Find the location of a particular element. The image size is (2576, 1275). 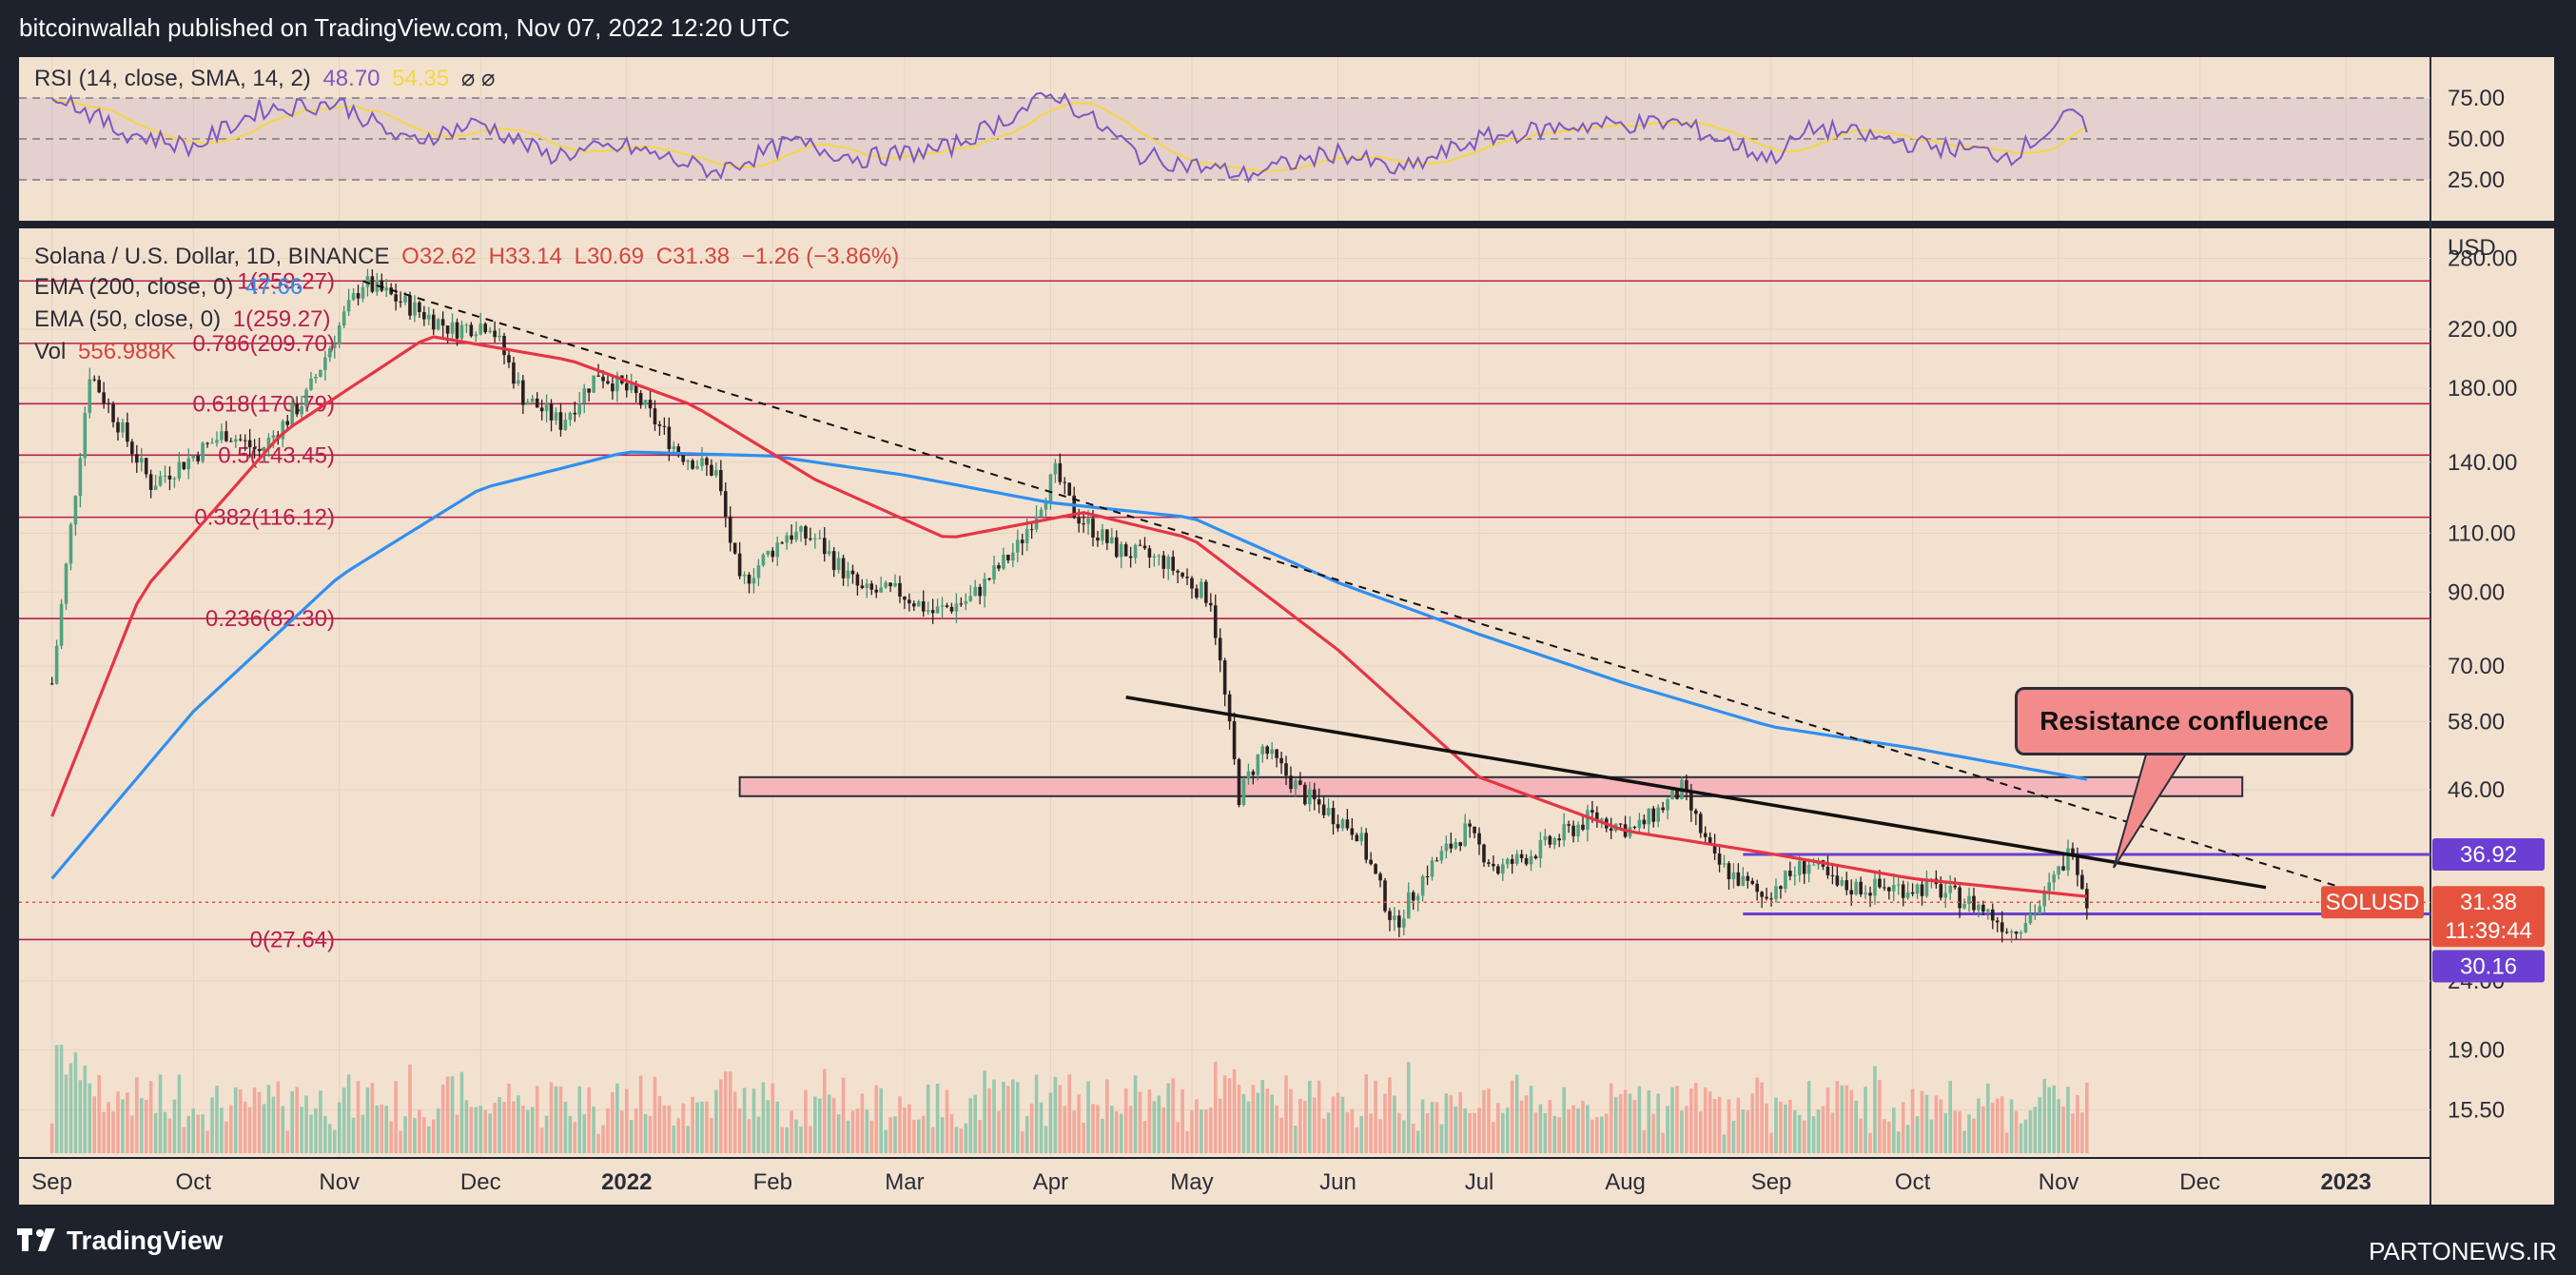

x-tick-label: Nov is located at coordinates (2059, 1182).